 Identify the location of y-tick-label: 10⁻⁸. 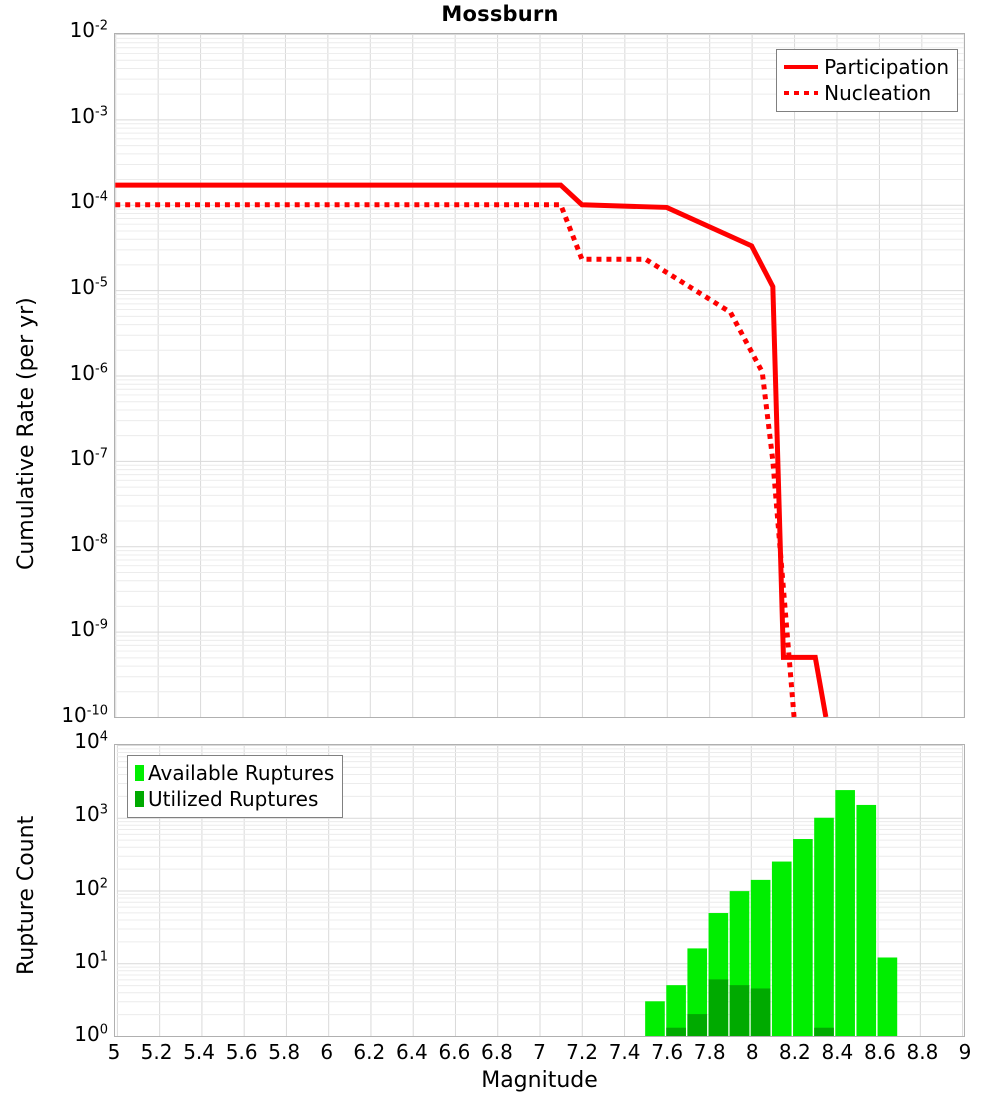
(88, 543).